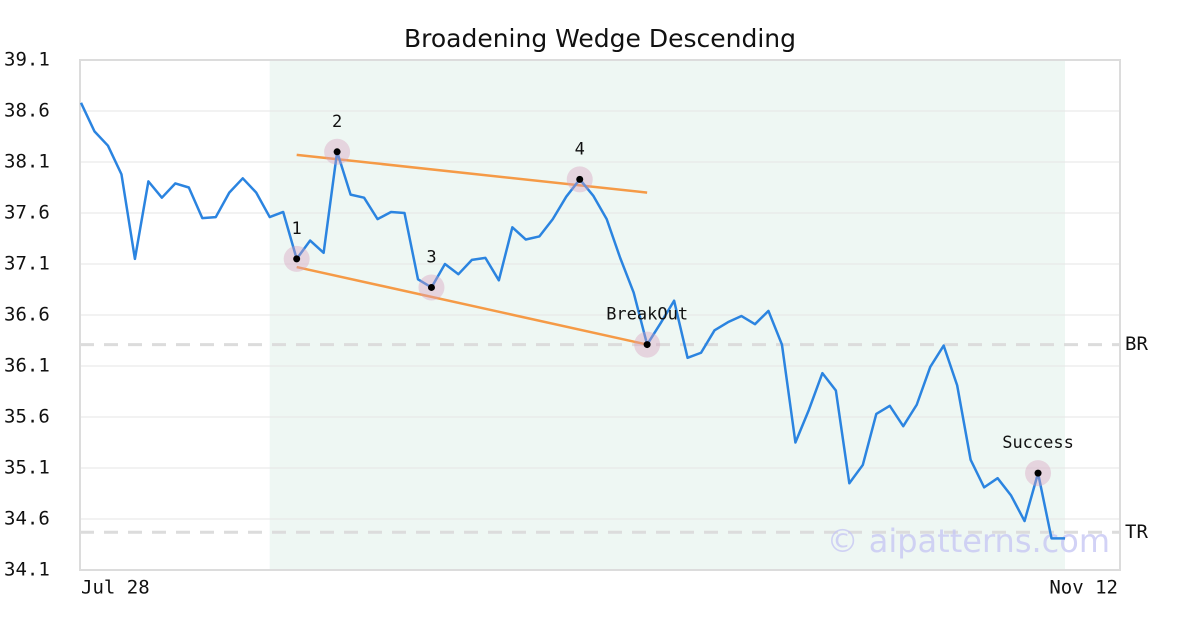 This screenshot has width=1200, height=630. Describe the element at coordinates (337, 122) in the screenshot. I see `point-label: 2` at that location.